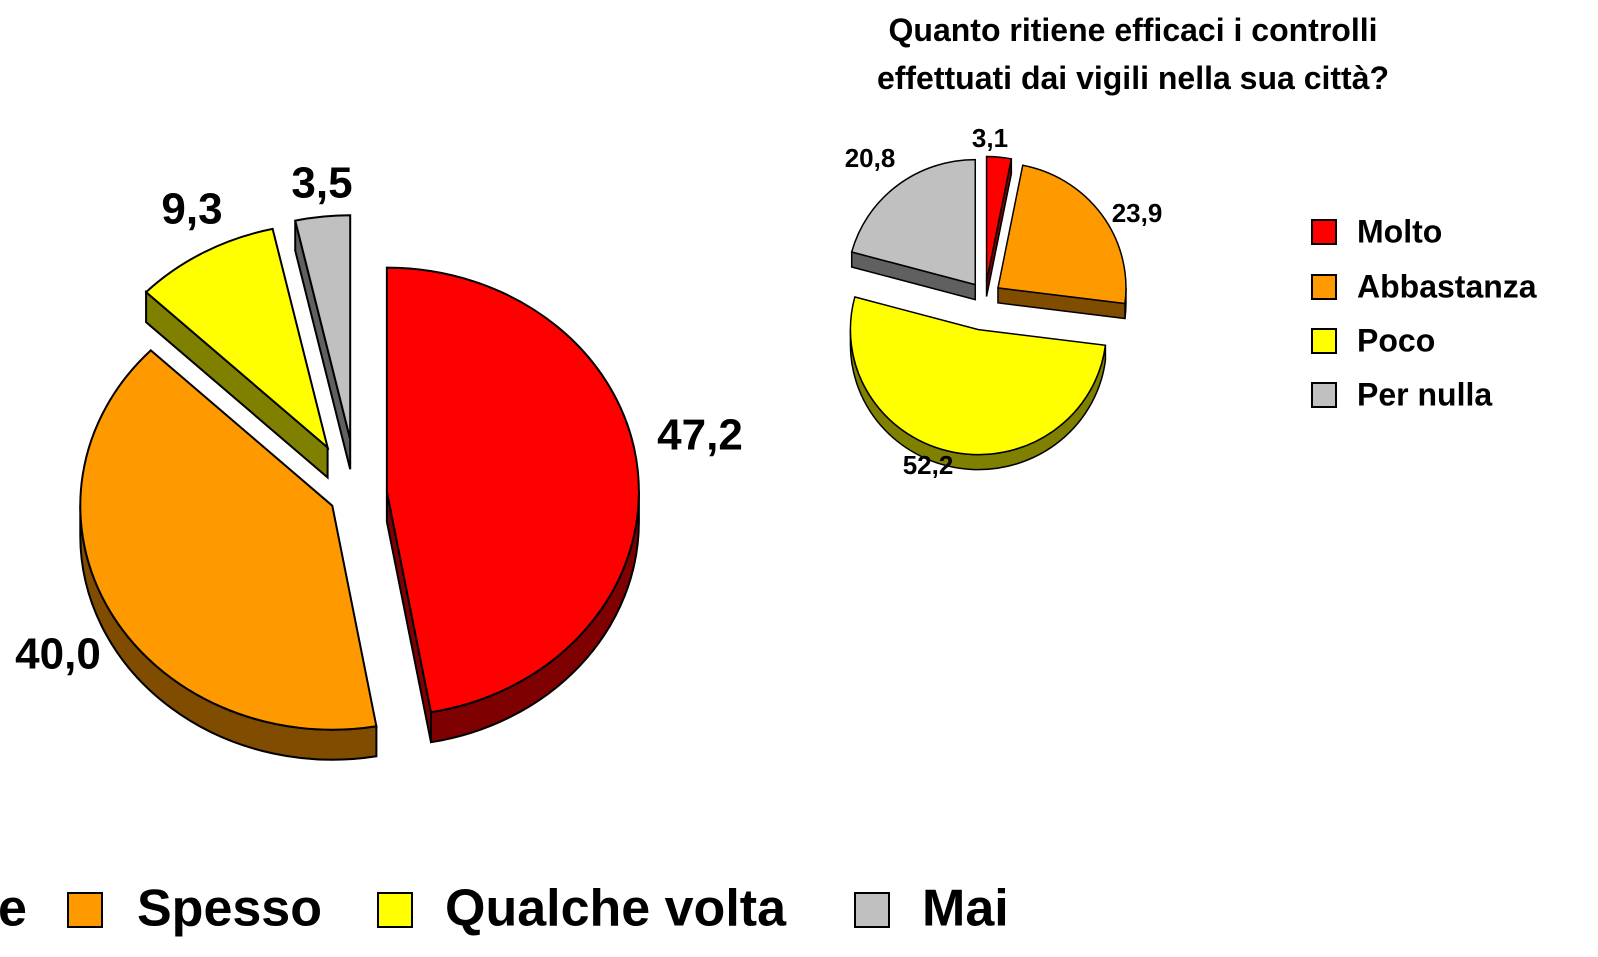 This screenshot has width=1598, height=957. What do you see at coordinates (928, 465) in the screenshot?
I see `data-label: 52,2` at bounding box center [928, 465].